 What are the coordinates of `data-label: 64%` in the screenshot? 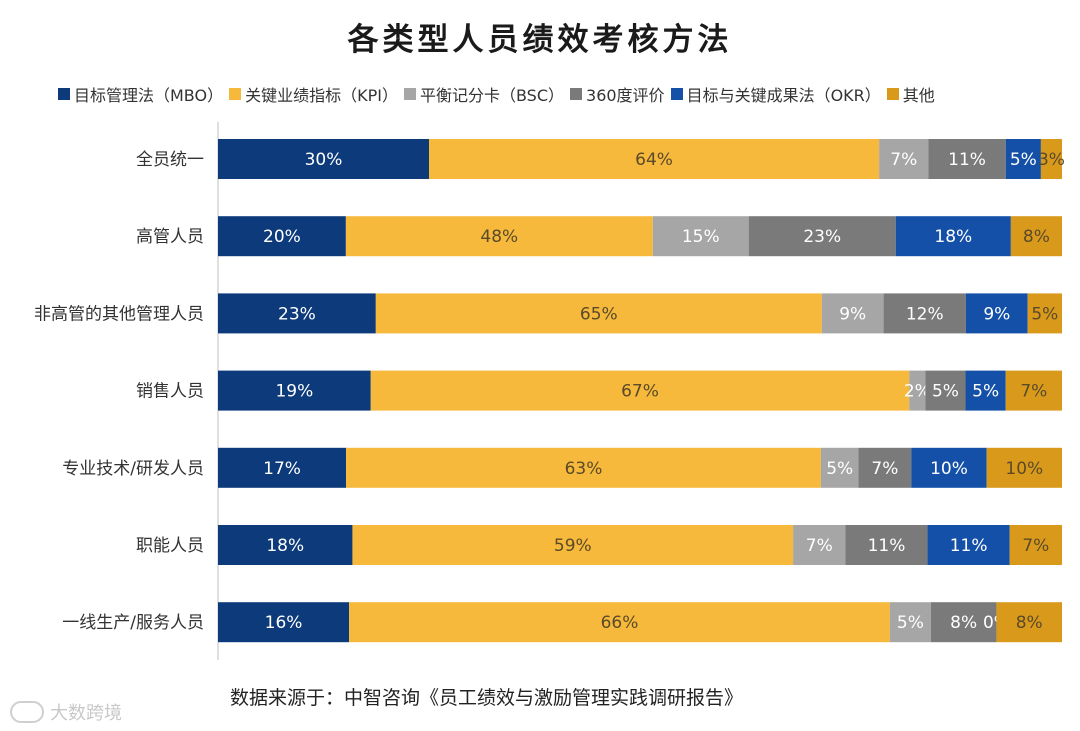 It's located at (654, 160).